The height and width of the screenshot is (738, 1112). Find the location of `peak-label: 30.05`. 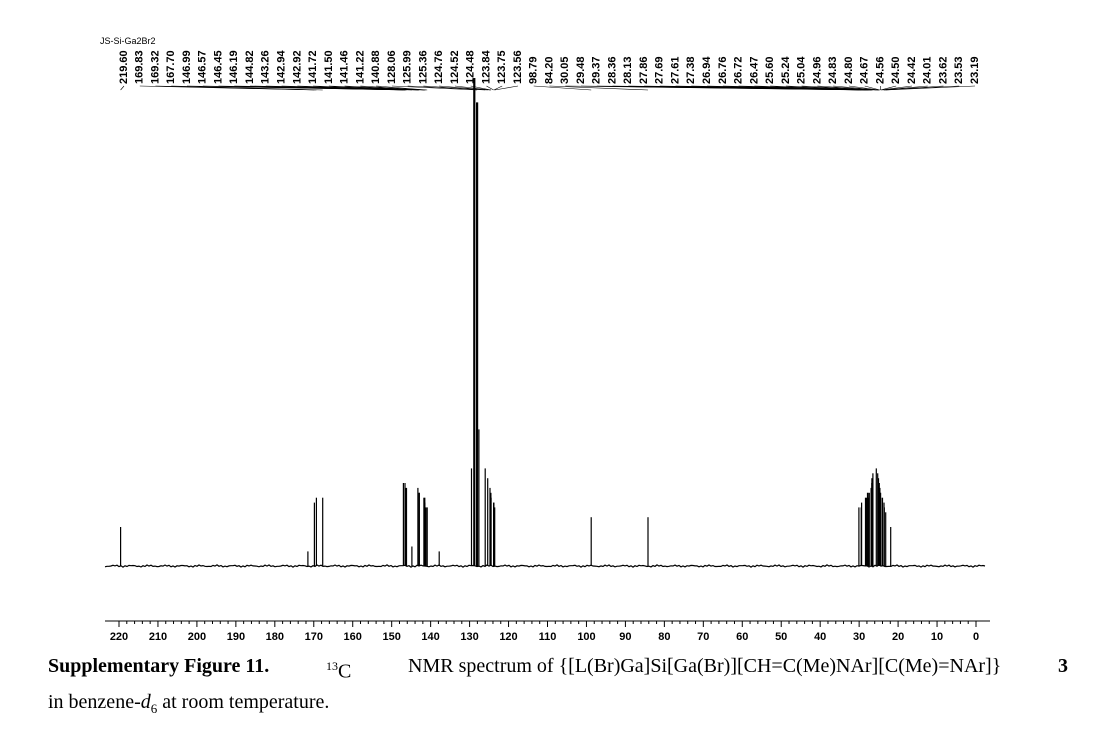

peak-label: 30.05 is located at coordinates (565, 70).